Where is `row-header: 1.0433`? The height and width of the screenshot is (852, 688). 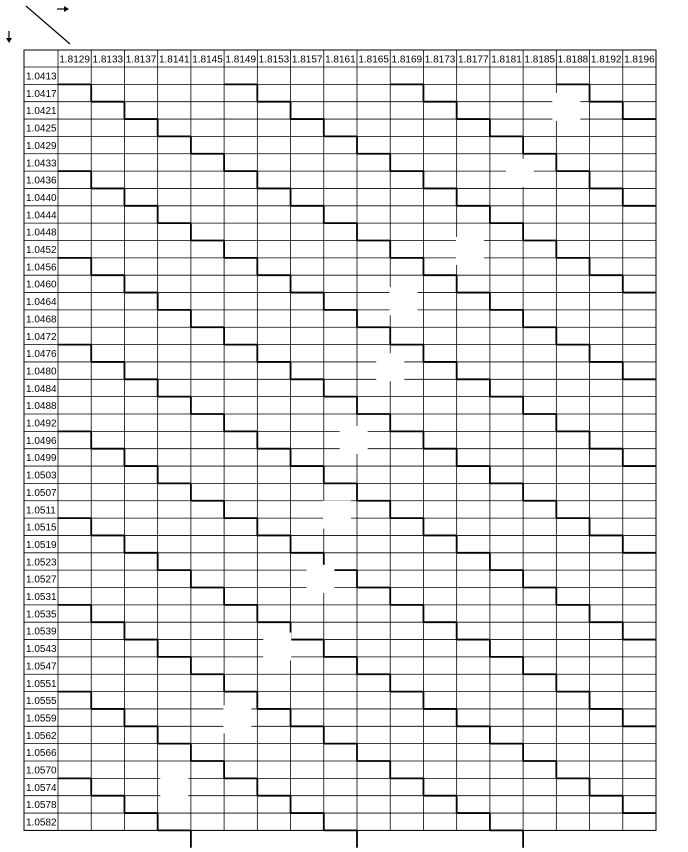 row-header: 1.0433 is located at coordinates (41, 163).